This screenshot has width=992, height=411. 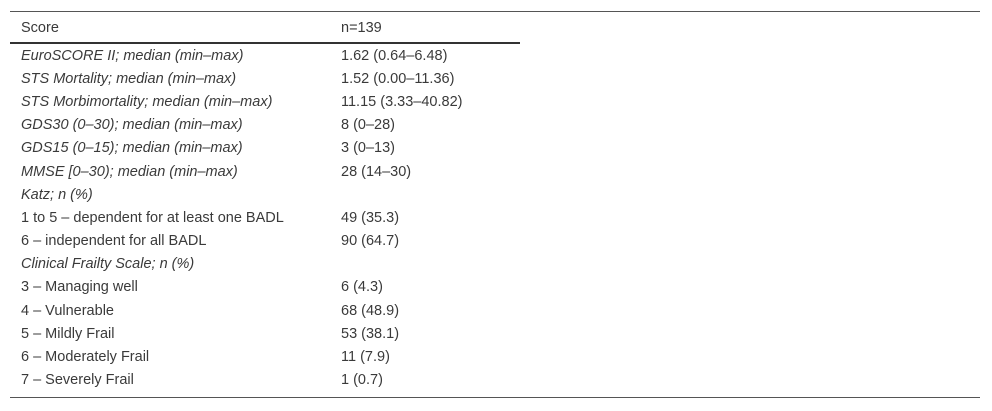 What do you see at coordinates (368, 125) in the screenshot?
I see `row-value: 8 (0–28)` at bounding box center [368, 125].